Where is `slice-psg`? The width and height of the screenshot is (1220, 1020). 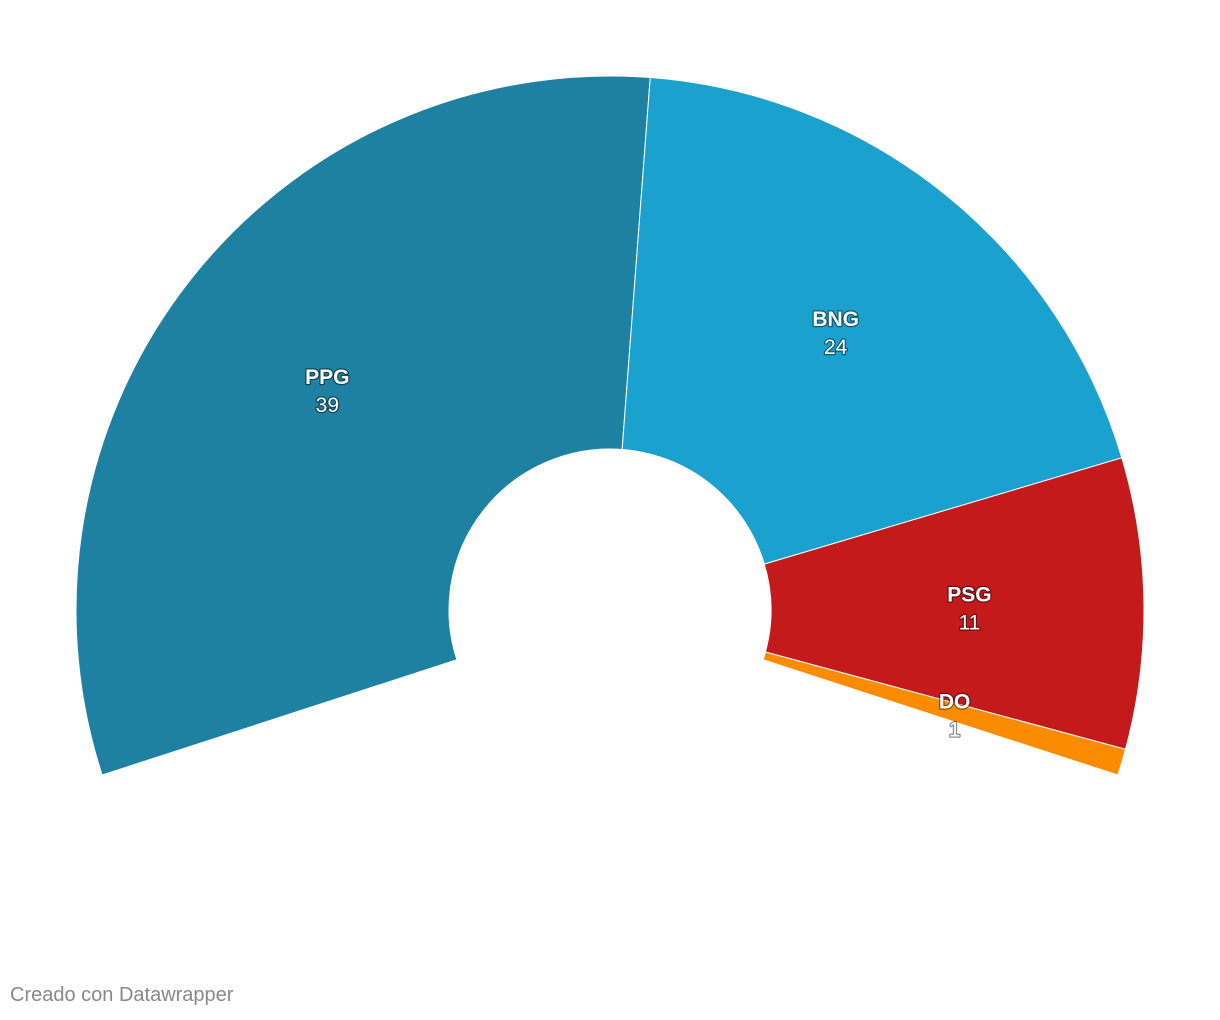
slice-psg is located at coordinates (954, 603).